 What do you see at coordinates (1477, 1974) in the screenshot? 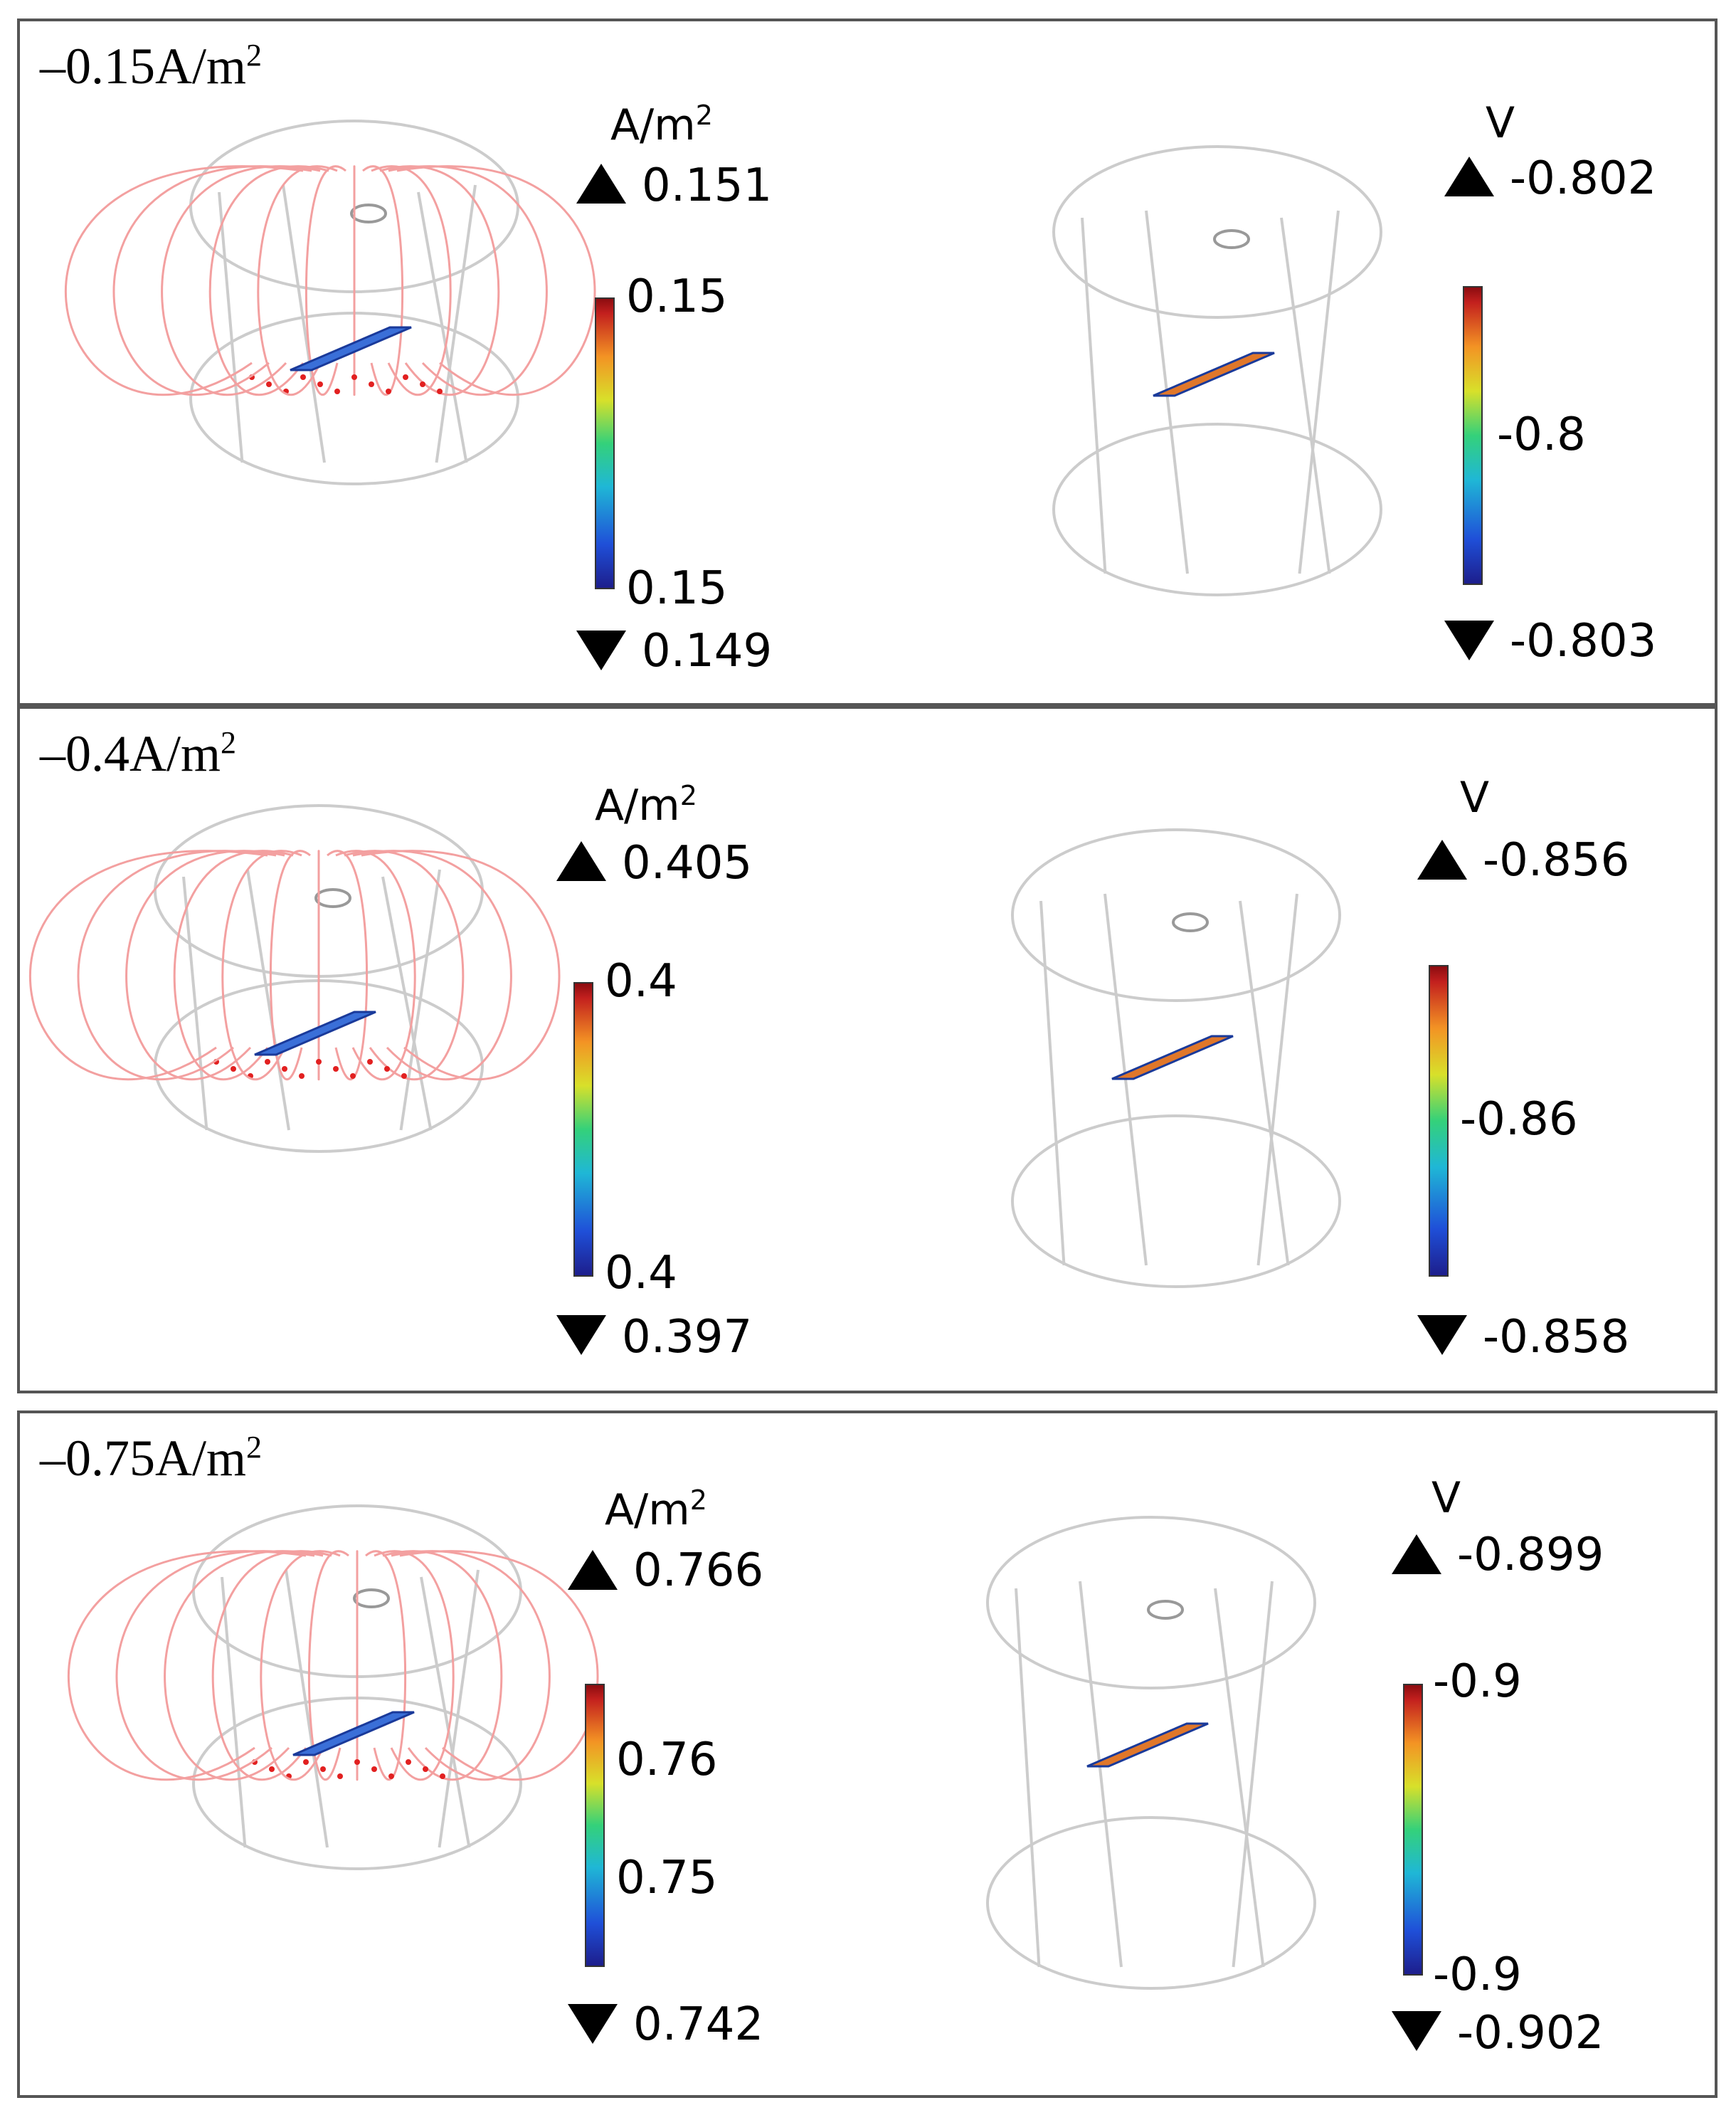
I see `potential-tick-bottom: -0.9` at bounding box center [1477, 1974].